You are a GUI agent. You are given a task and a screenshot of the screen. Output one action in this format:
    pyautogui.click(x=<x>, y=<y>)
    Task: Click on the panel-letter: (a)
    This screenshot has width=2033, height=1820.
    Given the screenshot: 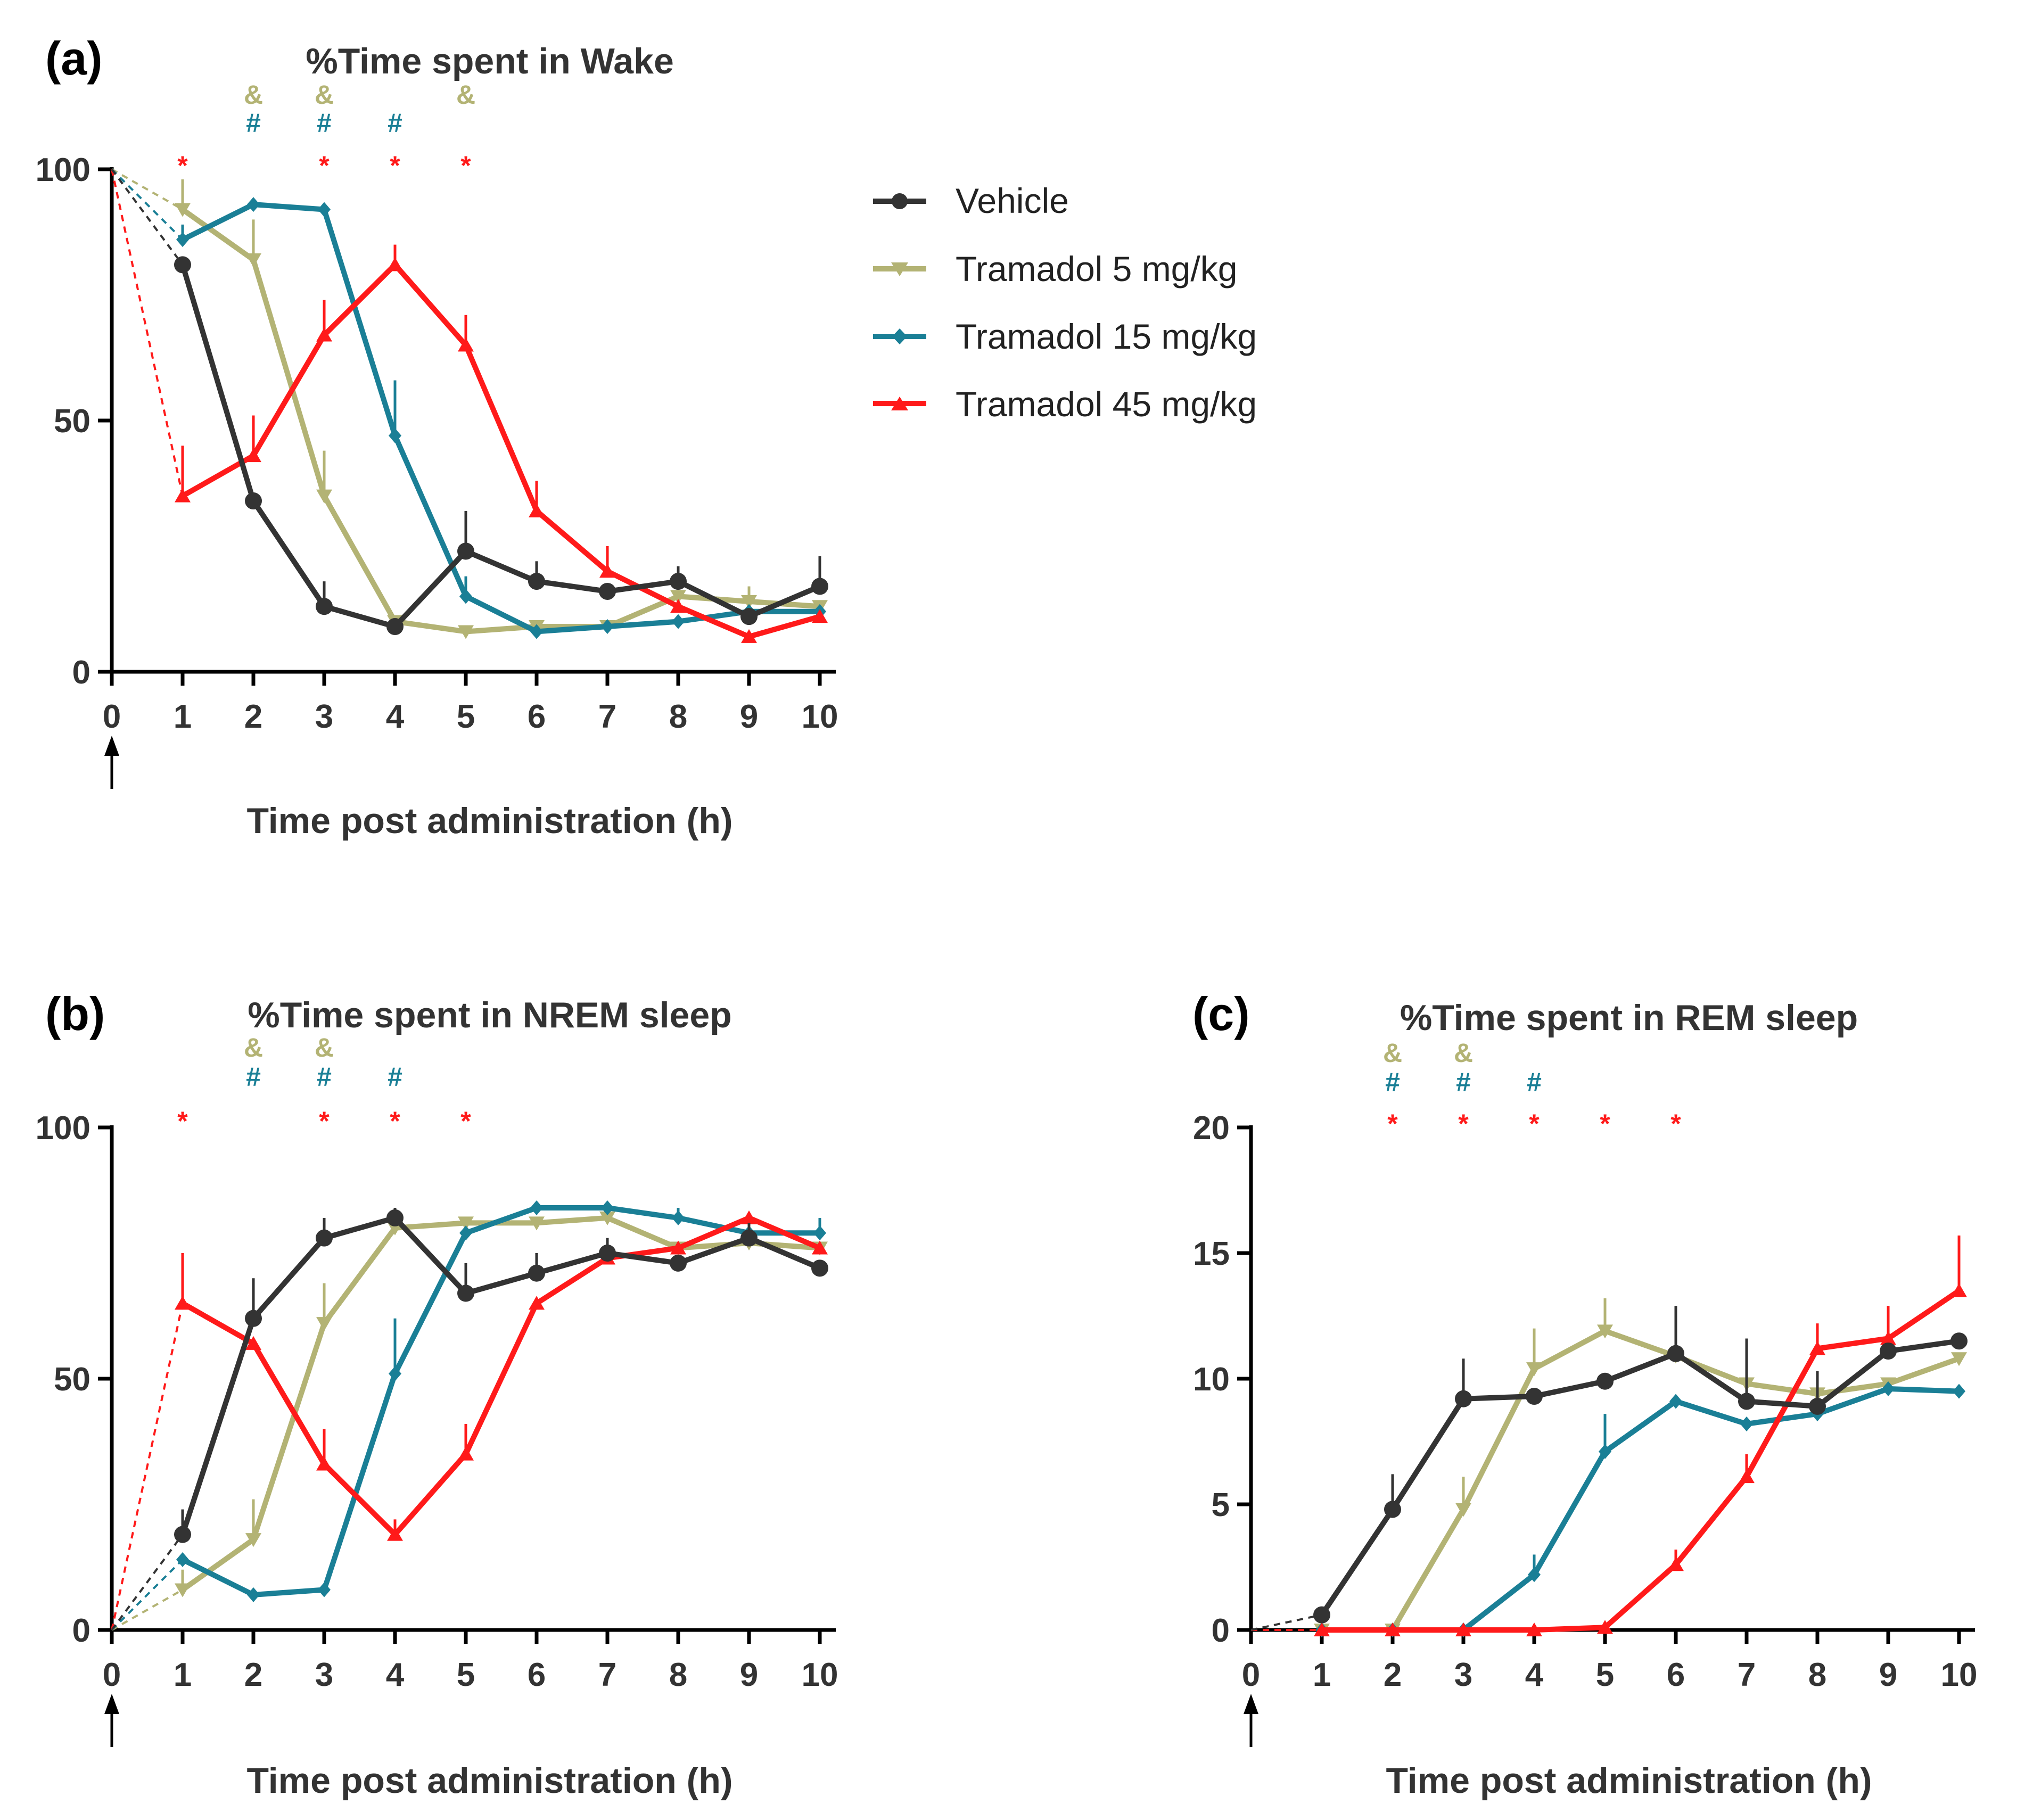 What is the action you would take?
    pyautogui.click(x=74, y=58)
    